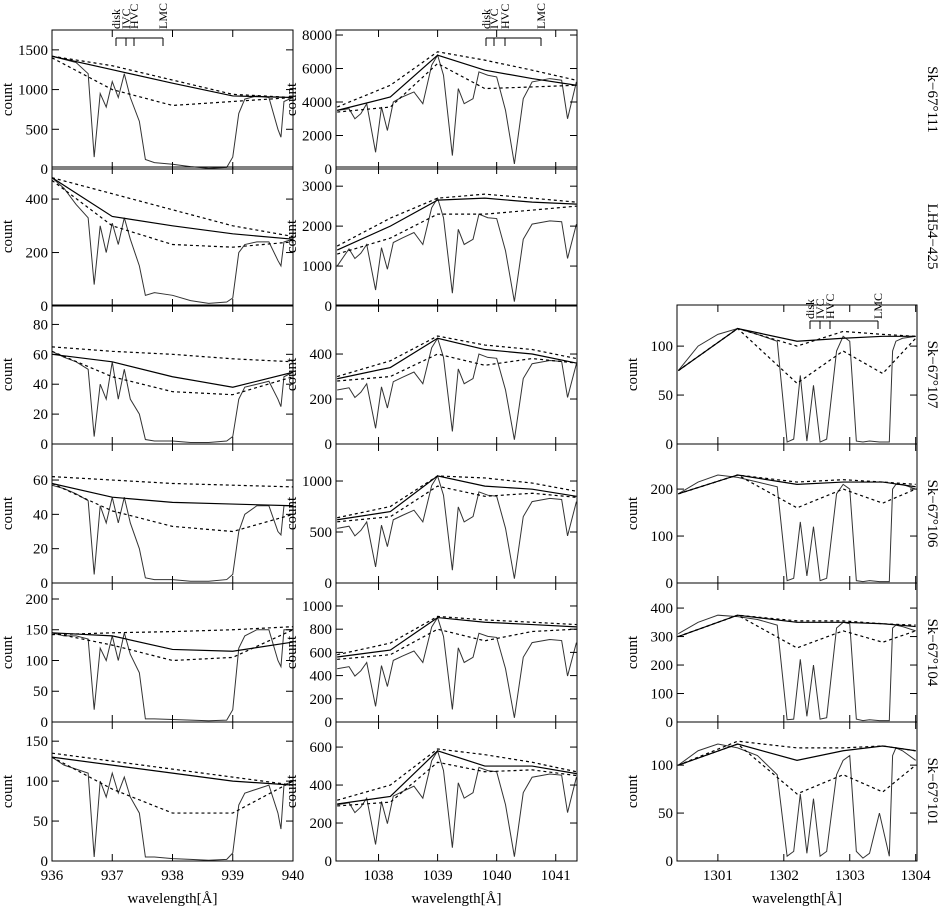 The width and height of the screenshot is (942, 913). I want to click on y-tick-label: 80, so click(40, 325).